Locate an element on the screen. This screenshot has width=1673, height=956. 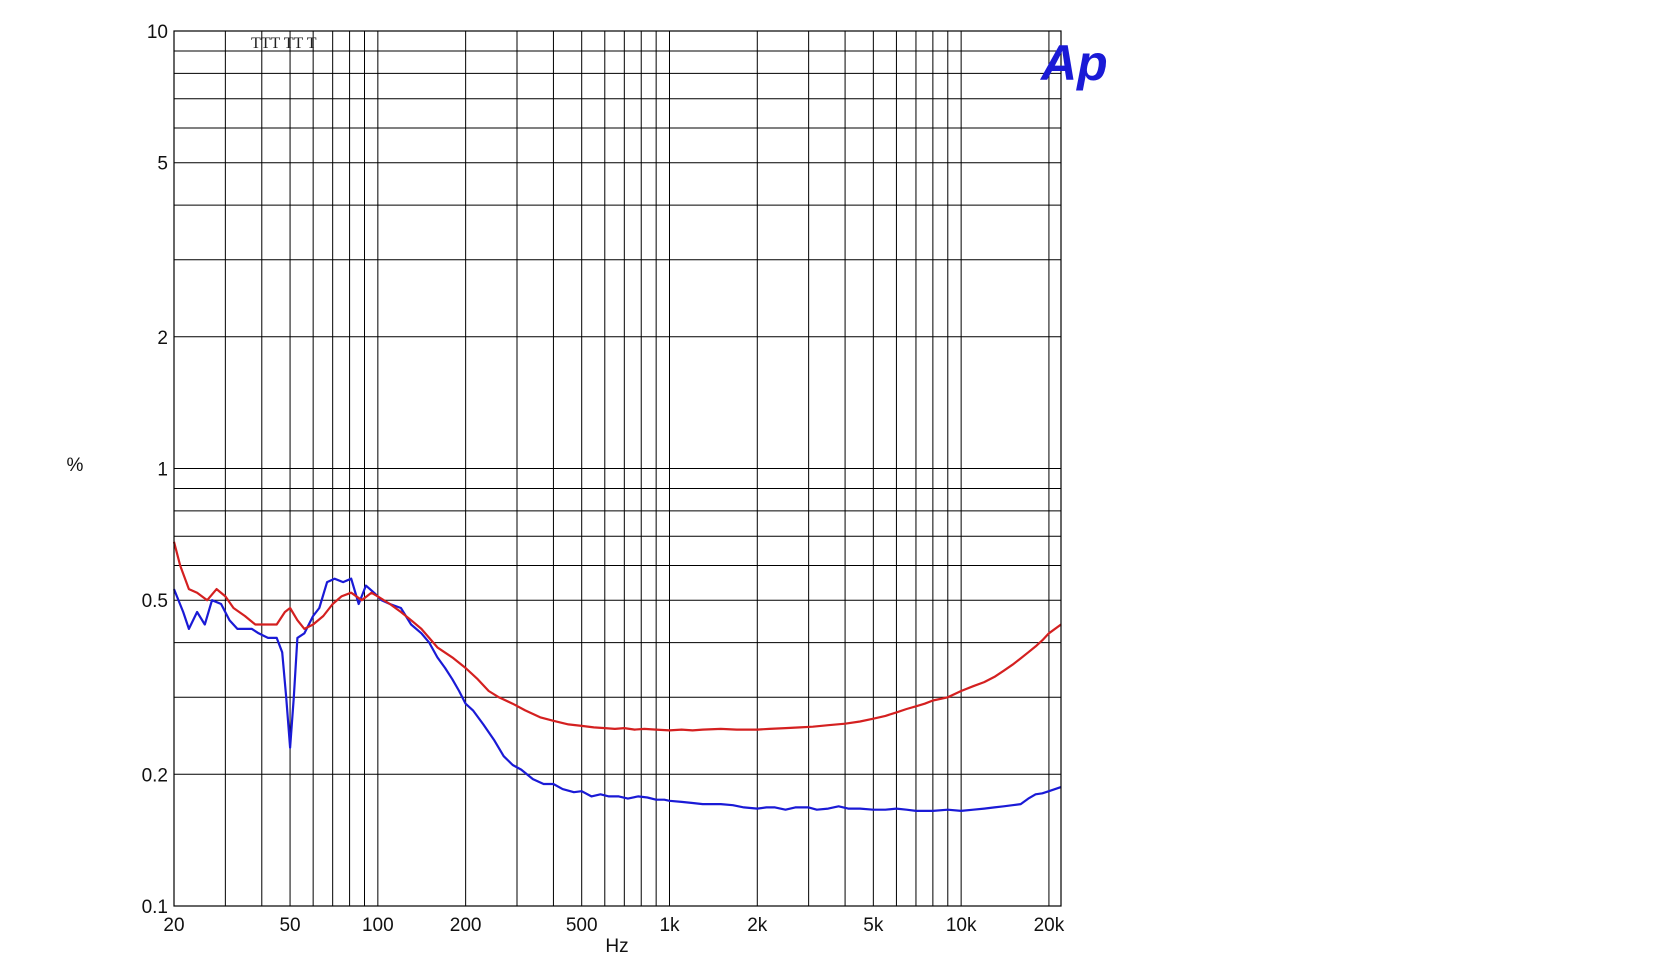
y-tick-label: 10 is located at coordinates (157, 32).